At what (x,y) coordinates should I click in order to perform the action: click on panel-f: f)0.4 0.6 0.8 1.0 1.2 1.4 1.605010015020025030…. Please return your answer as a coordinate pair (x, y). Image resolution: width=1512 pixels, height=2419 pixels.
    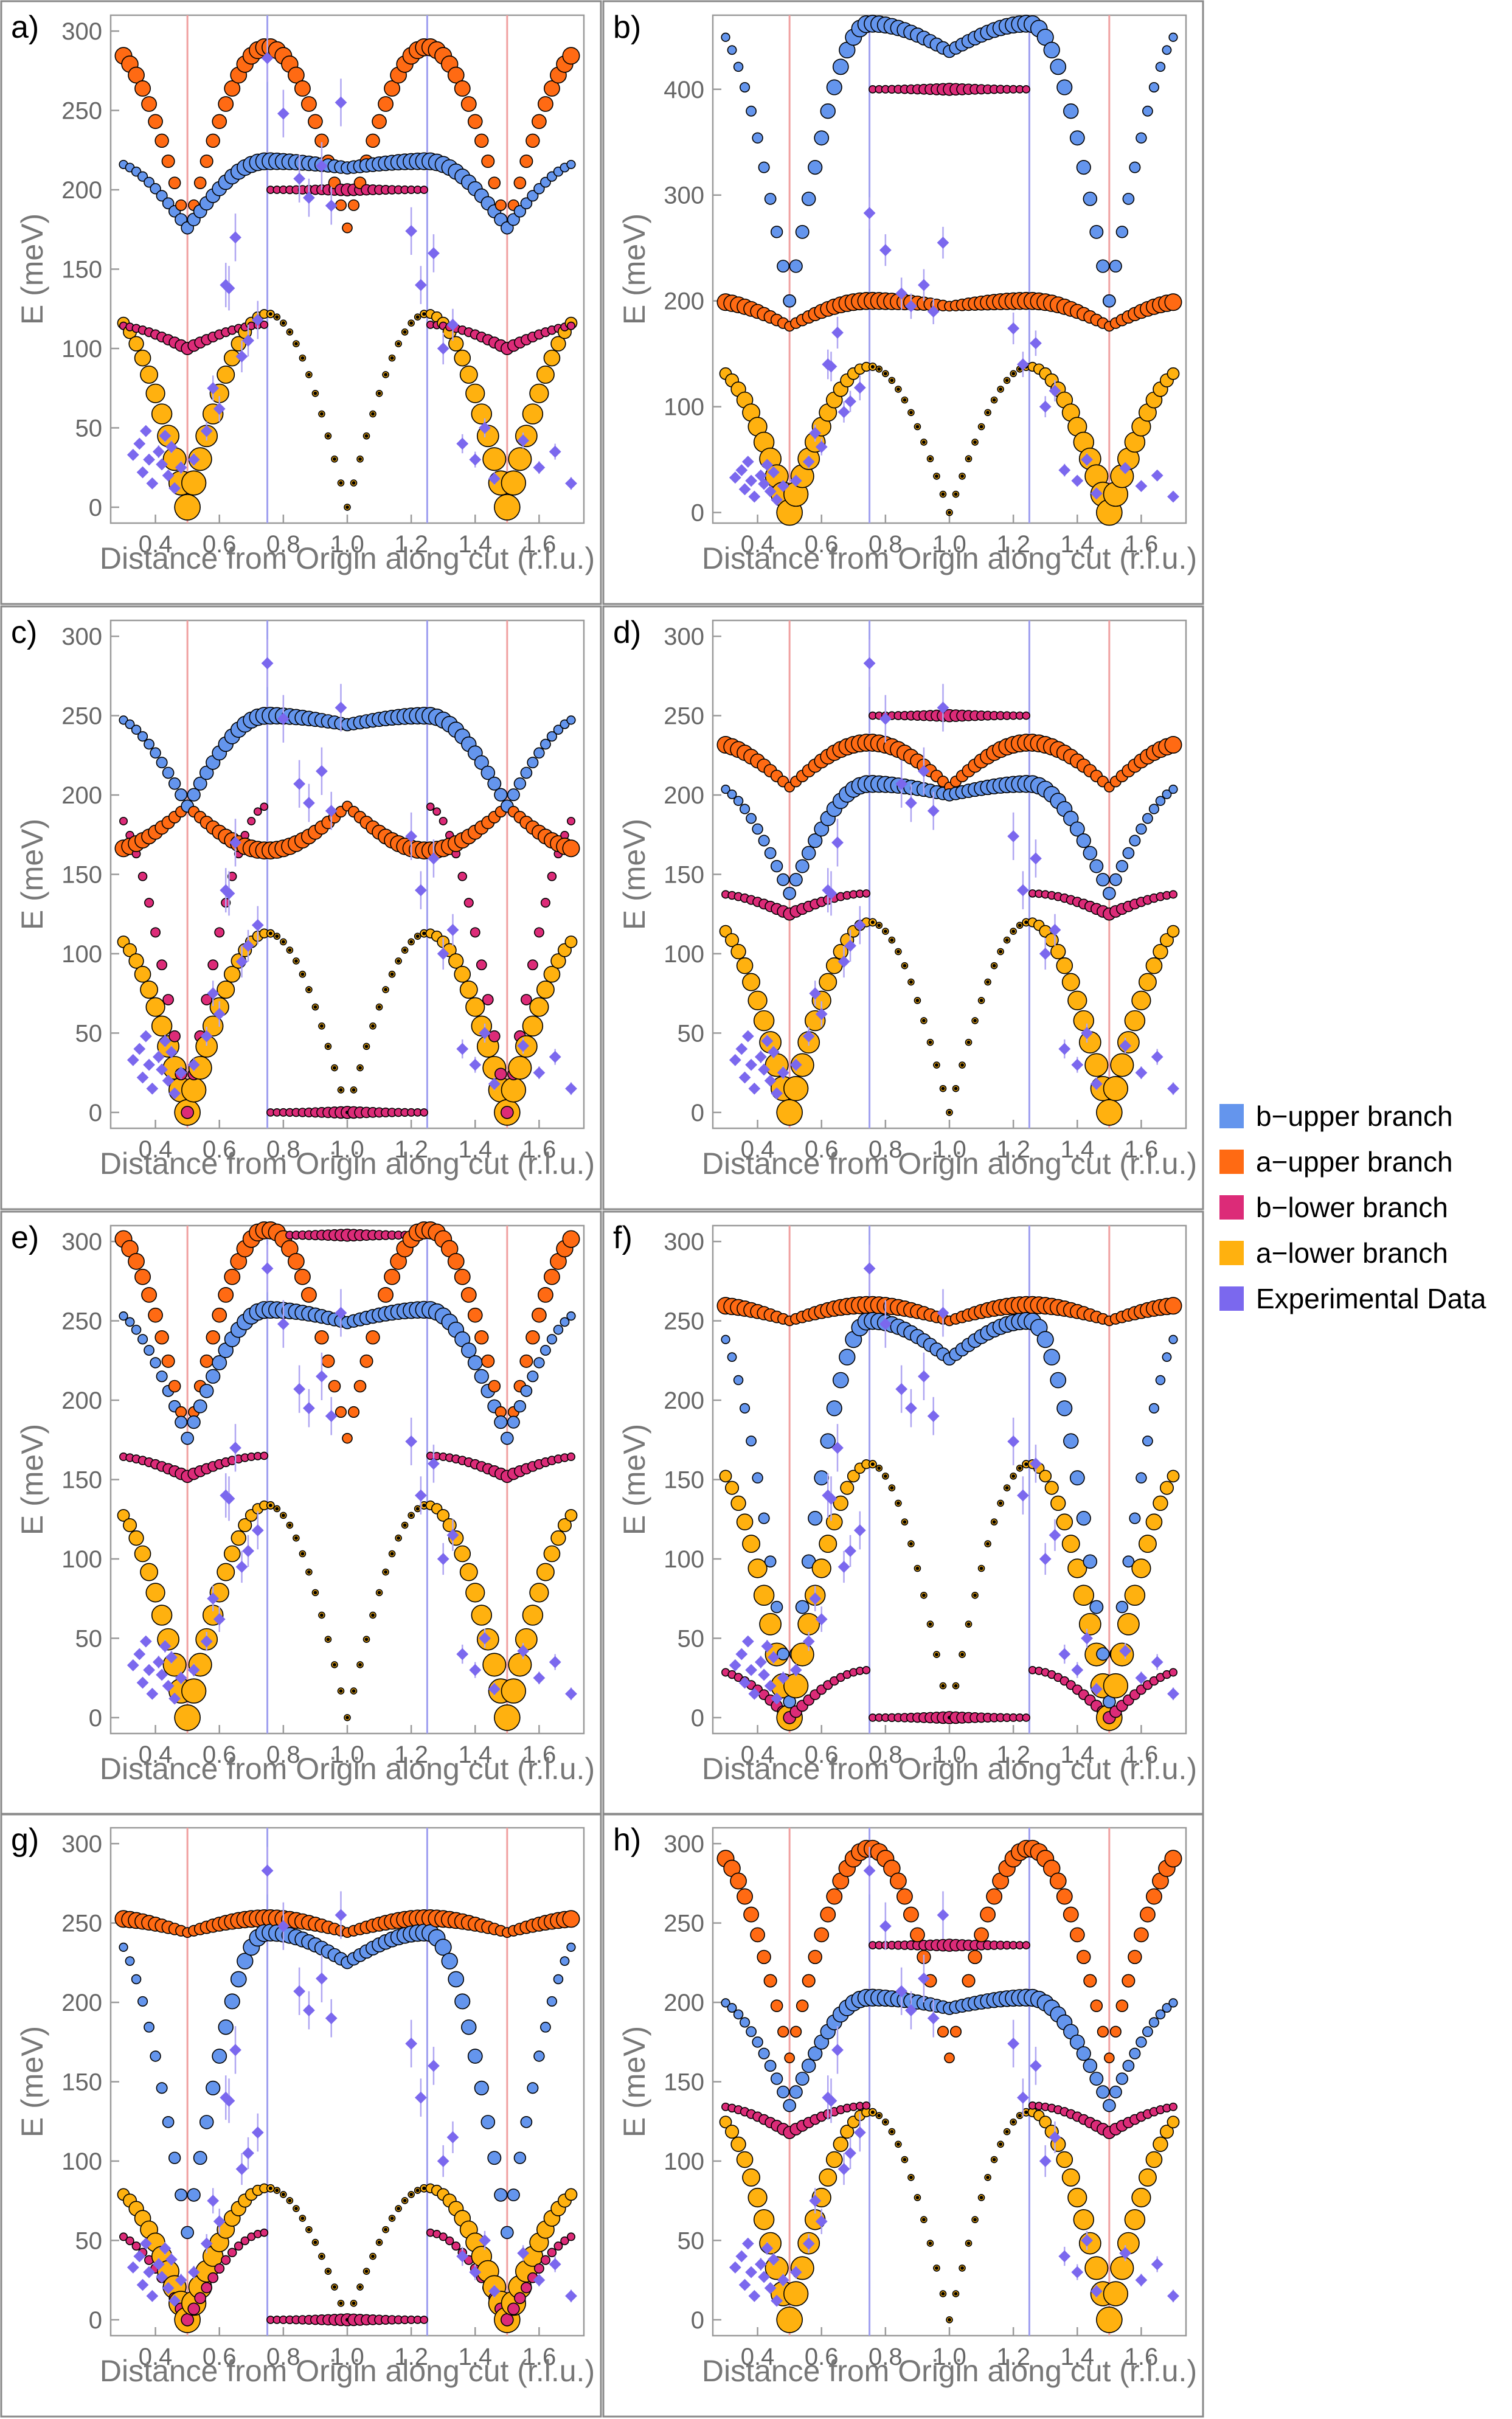
    Looking at the image, I should click on (903, 1513).